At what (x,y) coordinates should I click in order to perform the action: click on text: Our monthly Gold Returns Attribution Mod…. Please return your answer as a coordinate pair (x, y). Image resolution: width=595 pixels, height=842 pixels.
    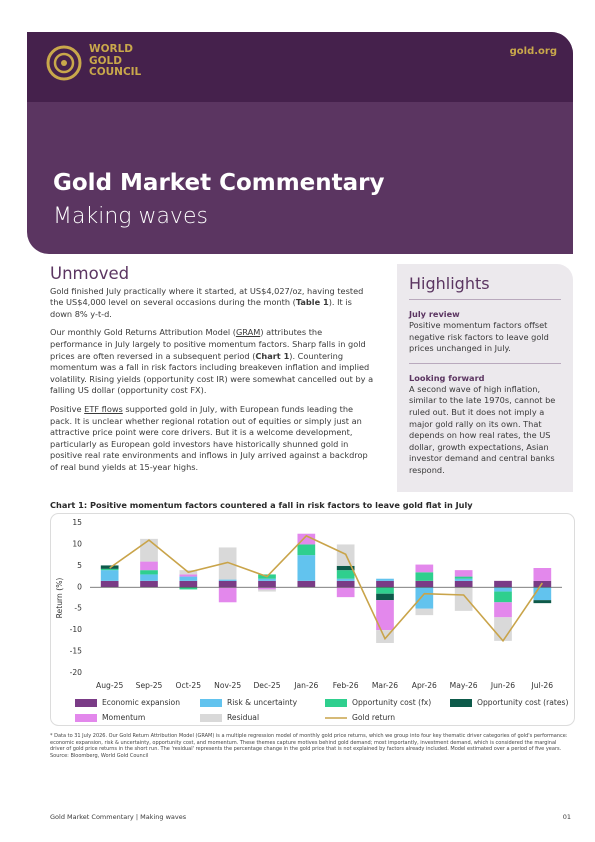
    Looking at the image, I should click on (143, 332).